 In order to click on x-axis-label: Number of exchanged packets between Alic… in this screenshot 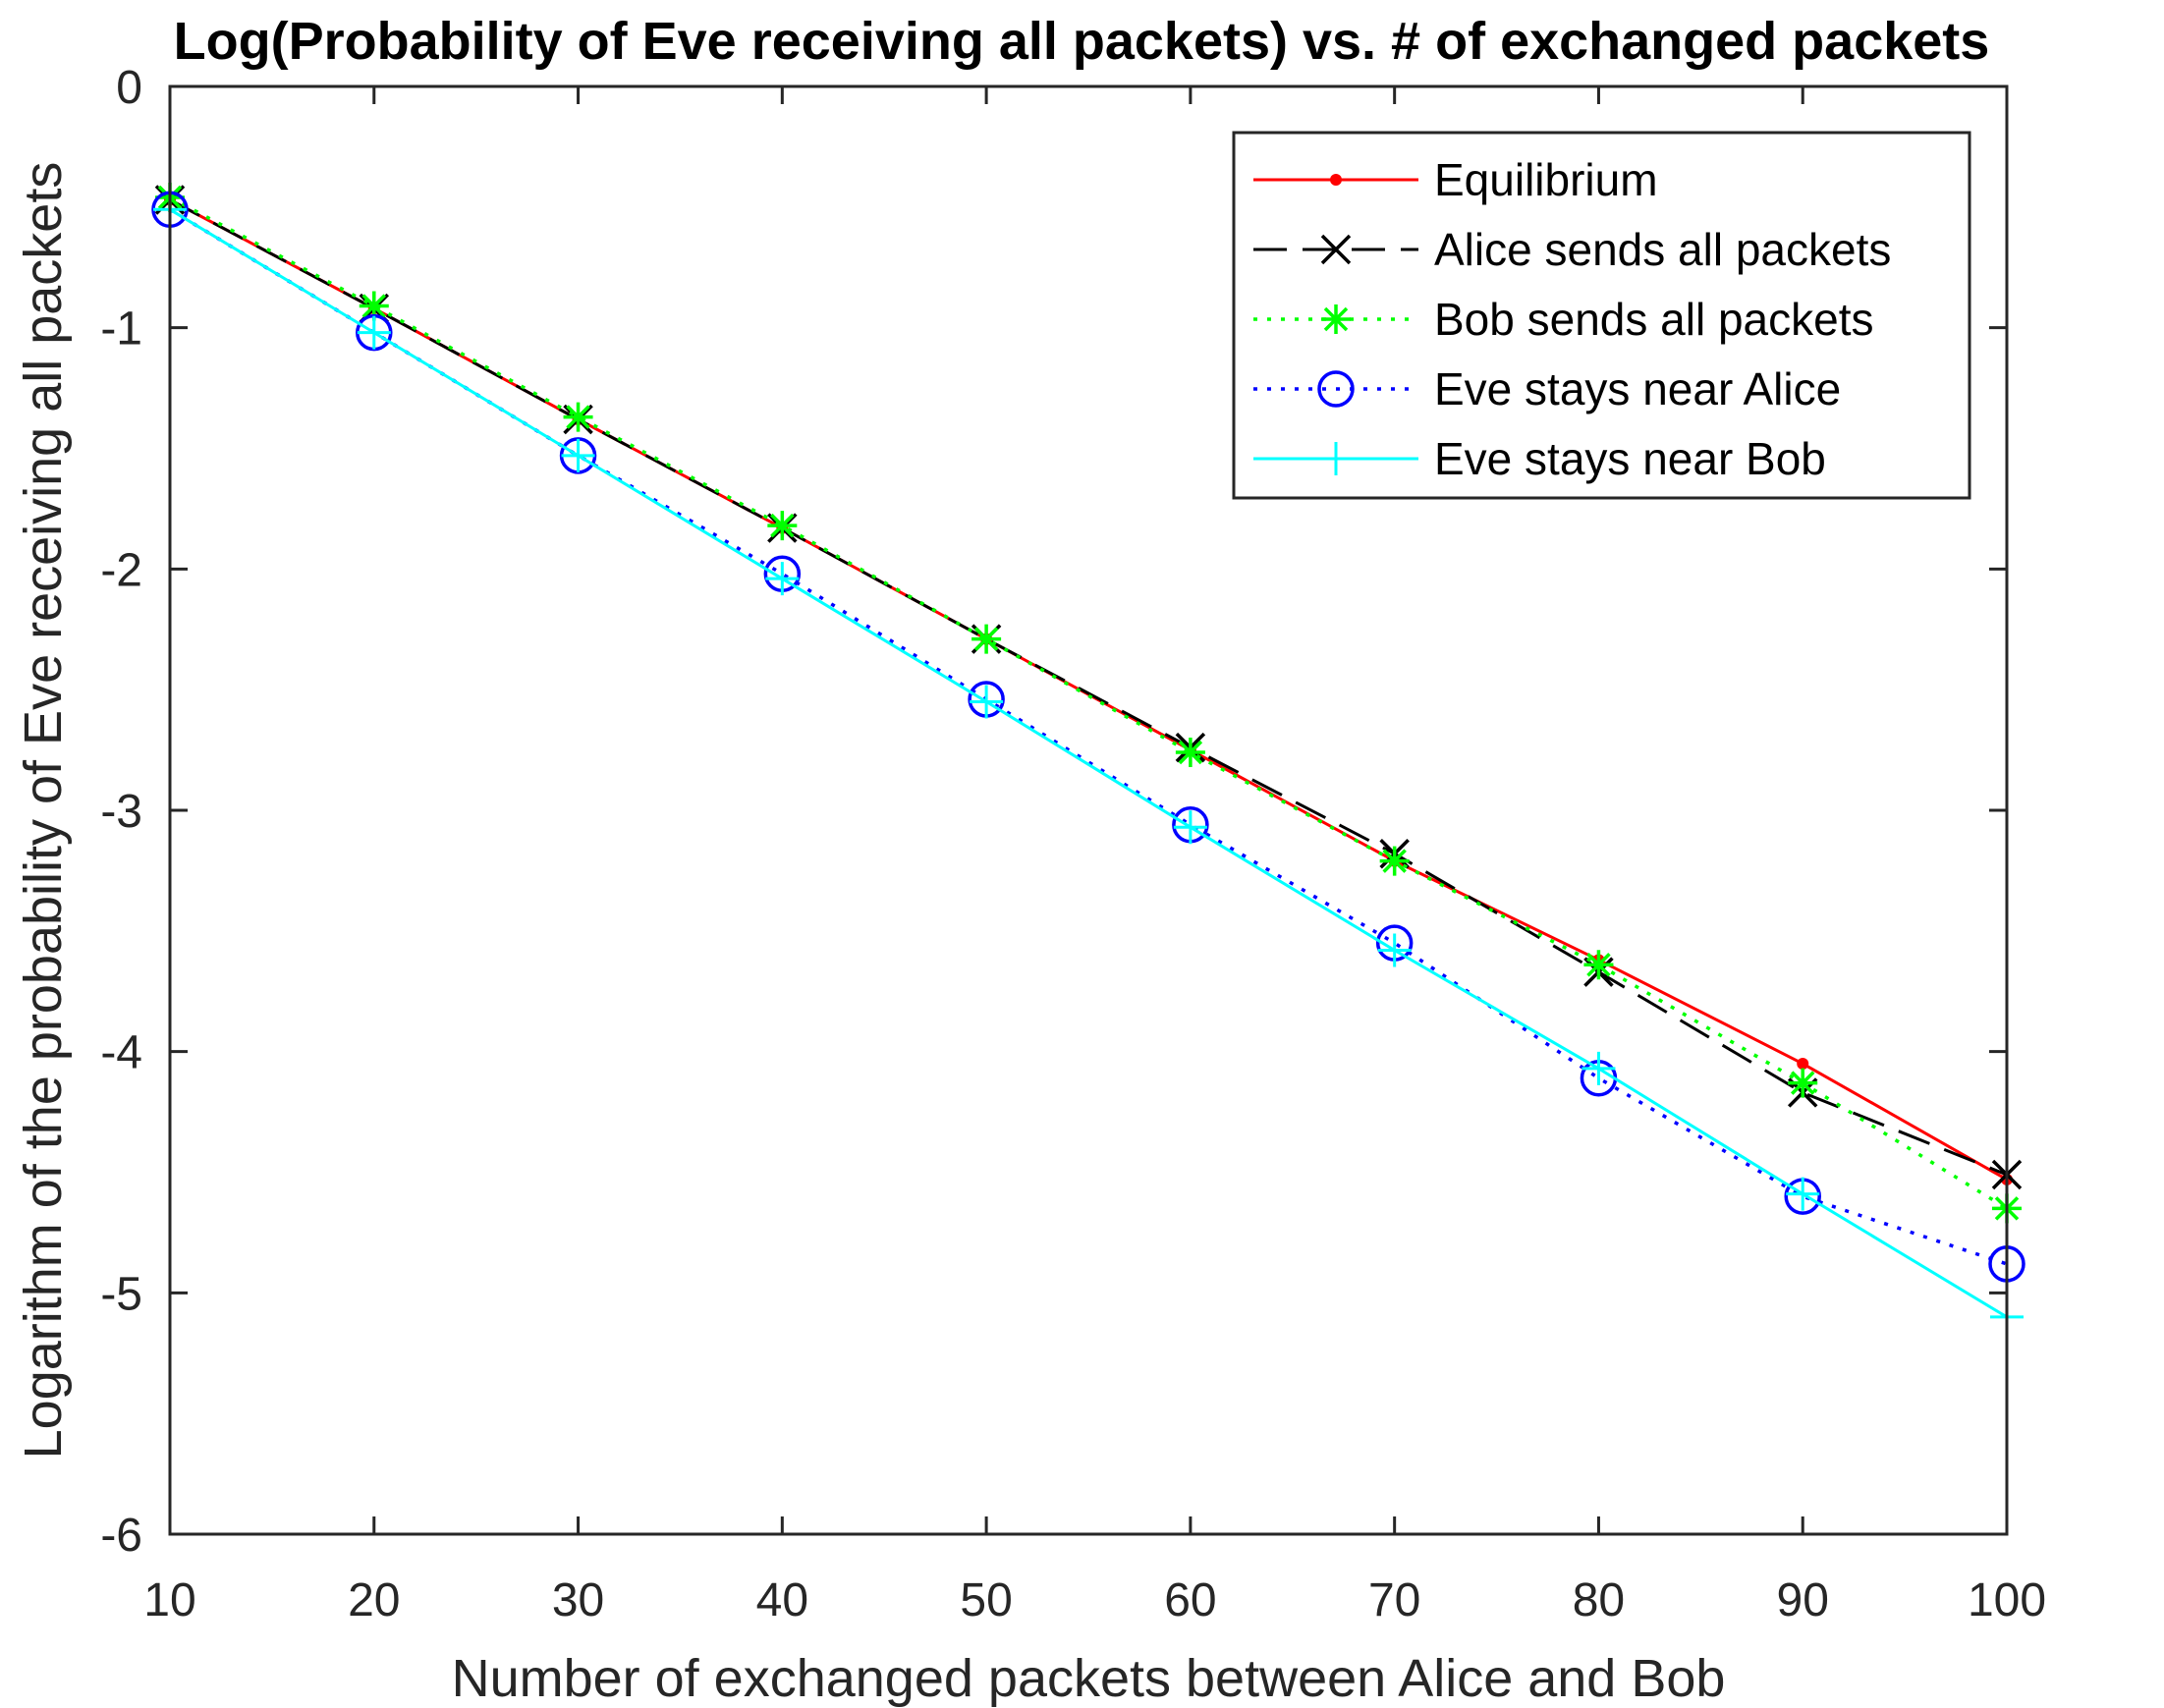, I will do `click(1089, 1678)`.